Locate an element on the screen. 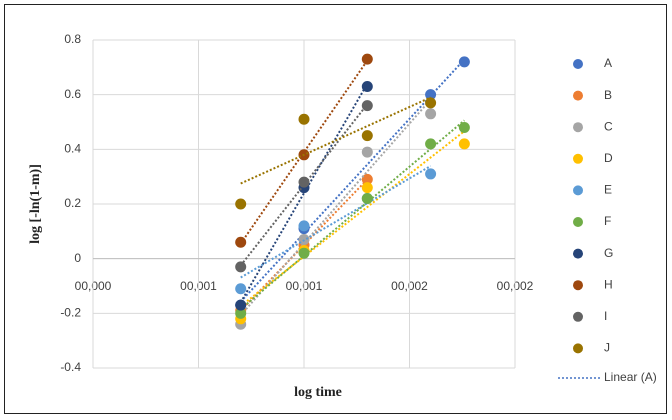 The height and width of the screenshot is (420, 672). legend-label: J is located at coordinates (607, 348).